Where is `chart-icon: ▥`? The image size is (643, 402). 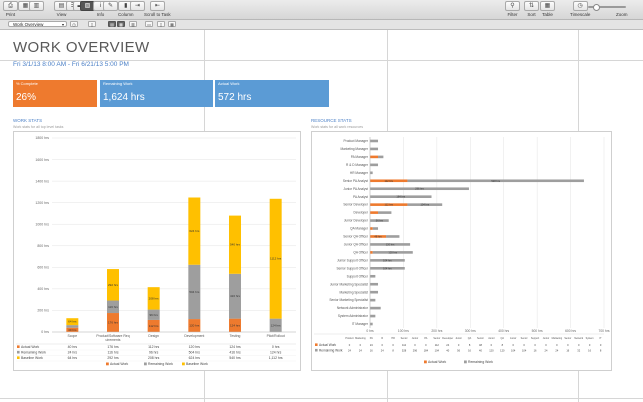 chart-icon: ▥ is located at coordinates (36, 6).